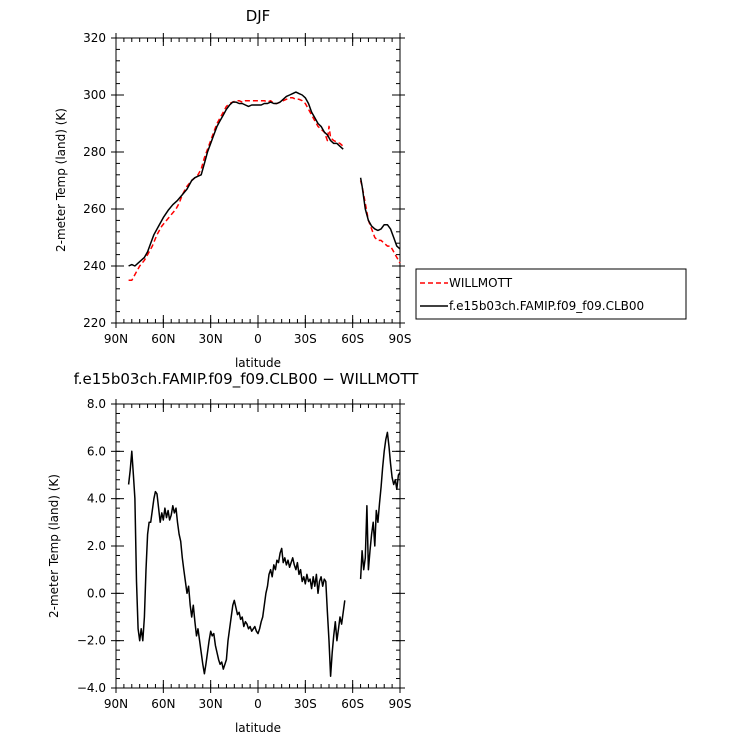  I want to click on top-x-tick-labels: 90N 60N 30N 0 30S 60S 90S, so click(258, 339).